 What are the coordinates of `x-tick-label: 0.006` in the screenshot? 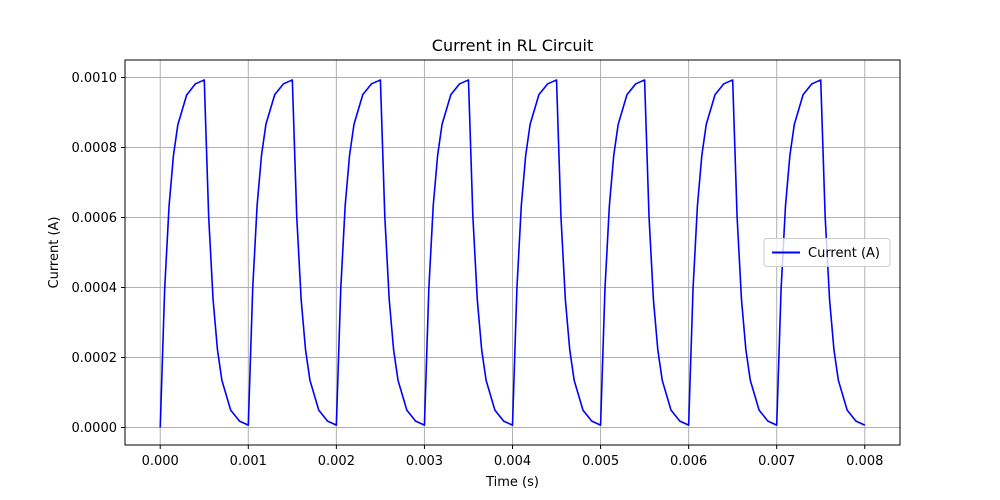 It's located at (688, 461).